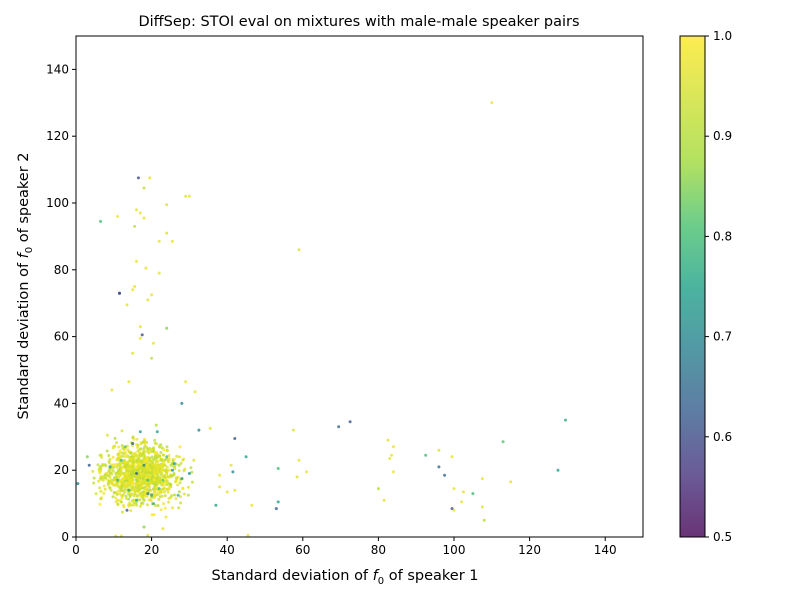 This screenshot has height=600, width=800. What do you see at coordinates (431, 576) in the screenshot?
I see `x-axis-label-suffix: of speaker 1` at bounding box center [431, 576].